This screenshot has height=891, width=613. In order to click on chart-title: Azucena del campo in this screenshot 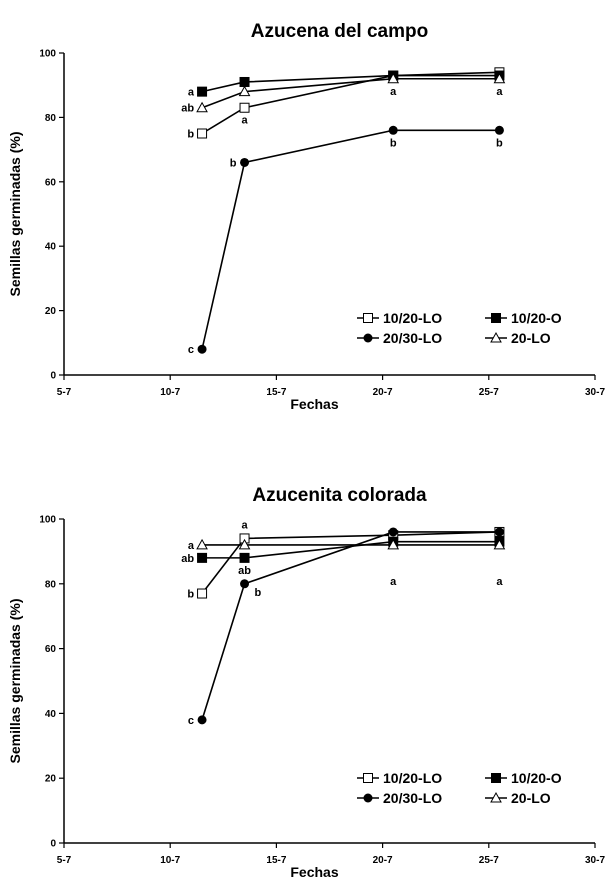, I will do `click(339, 31)`.